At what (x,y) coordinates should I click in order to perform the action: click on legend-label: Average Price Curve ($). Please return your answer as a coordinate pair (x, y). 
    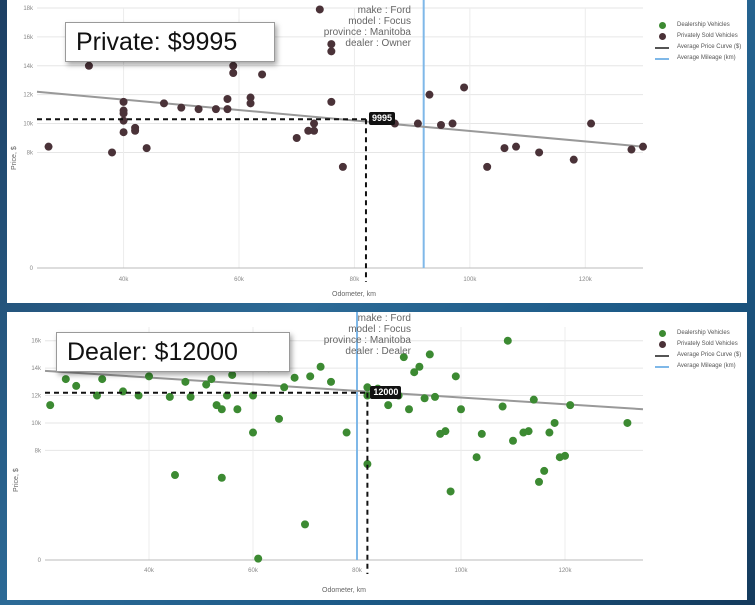
    Looking at the image, I should click on (709, 355).